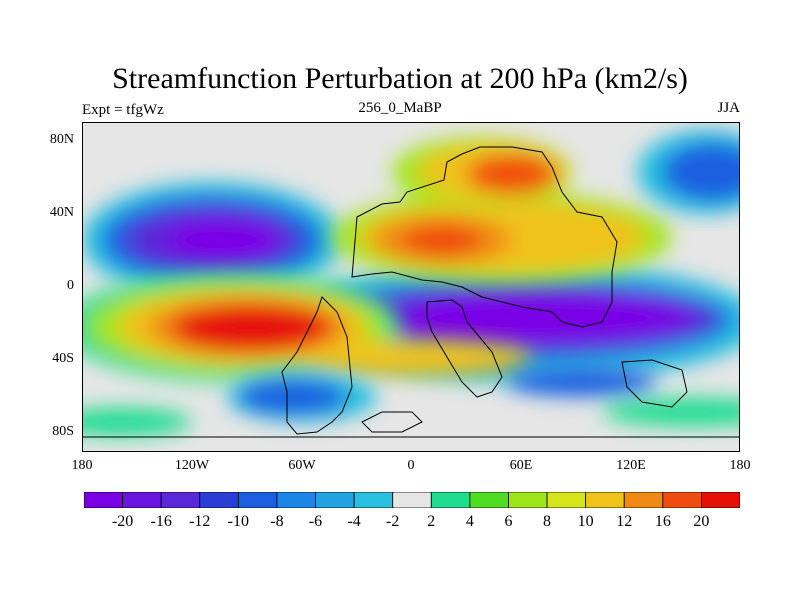  I want to click on colorbar-label: 4, so click(469, 521).